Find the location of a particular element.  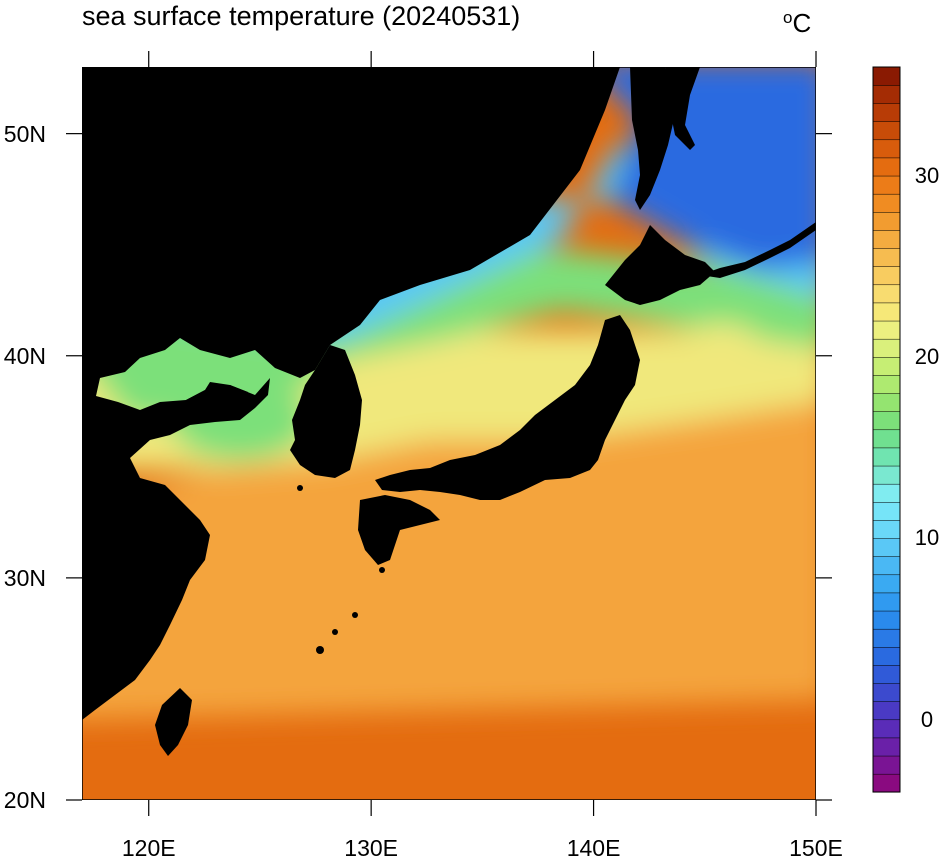

units-label: oC is located at coordinates (797, 20).